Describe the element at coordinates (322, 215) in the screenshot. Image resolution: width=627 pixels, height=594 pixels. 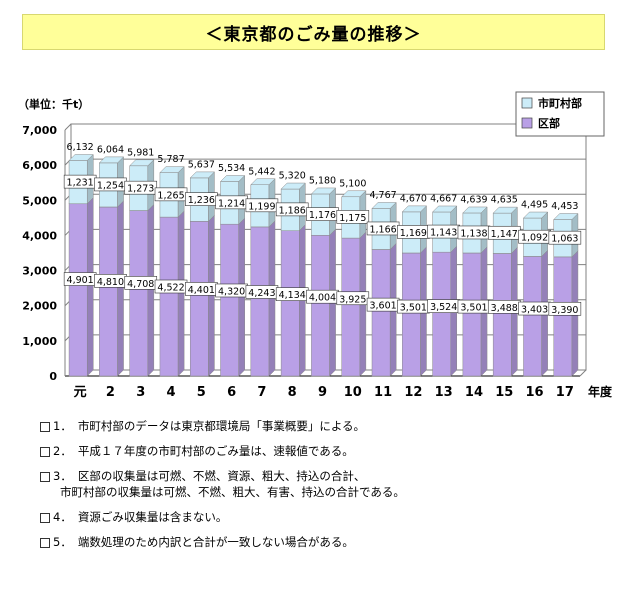
I see `data-label-shichoson: 1,176` at that location.